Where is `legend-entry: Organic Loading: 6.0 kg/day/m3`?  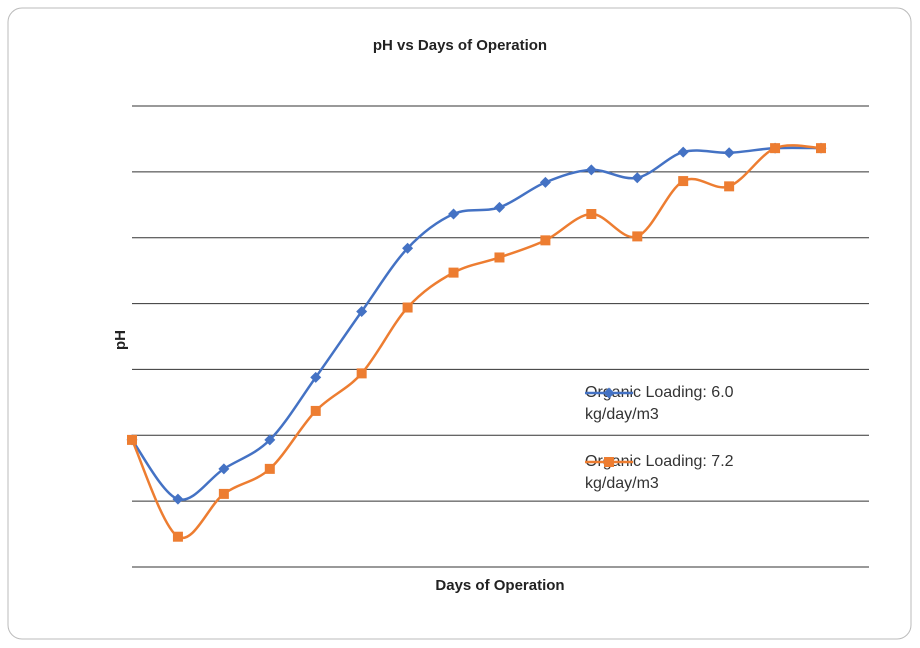 legend-entry: Organic Loading: 6.0 kg/day/m3 is located at coordinates (687, 404).